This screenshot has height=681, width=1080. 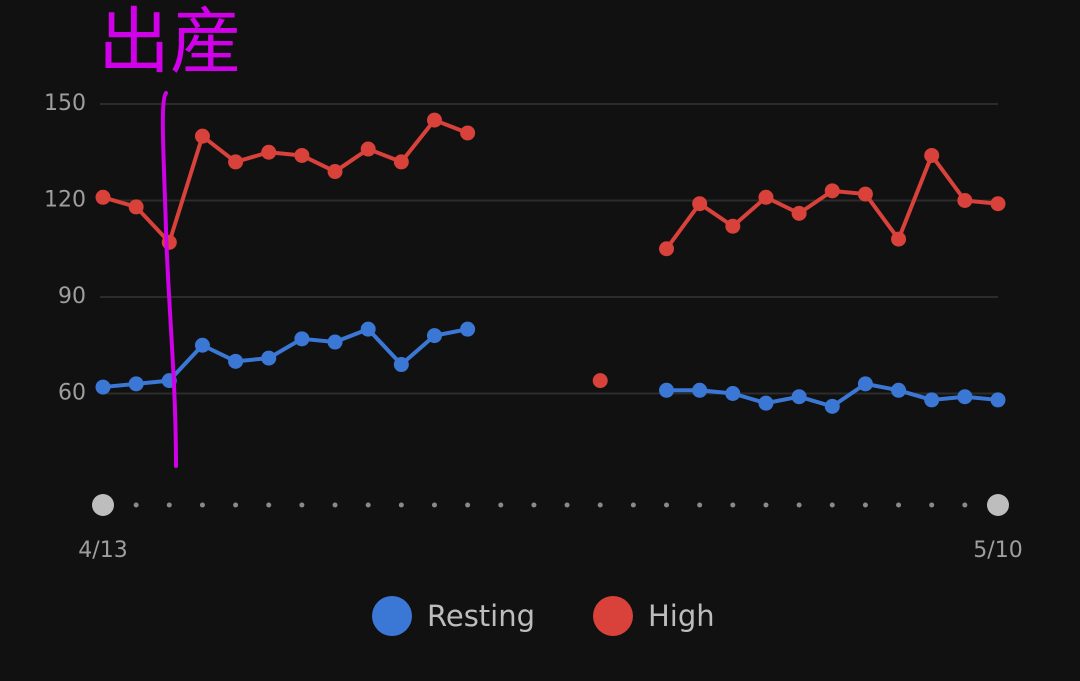 I want to click on x-tick-label: 5/10, so click(x=997, y=550).